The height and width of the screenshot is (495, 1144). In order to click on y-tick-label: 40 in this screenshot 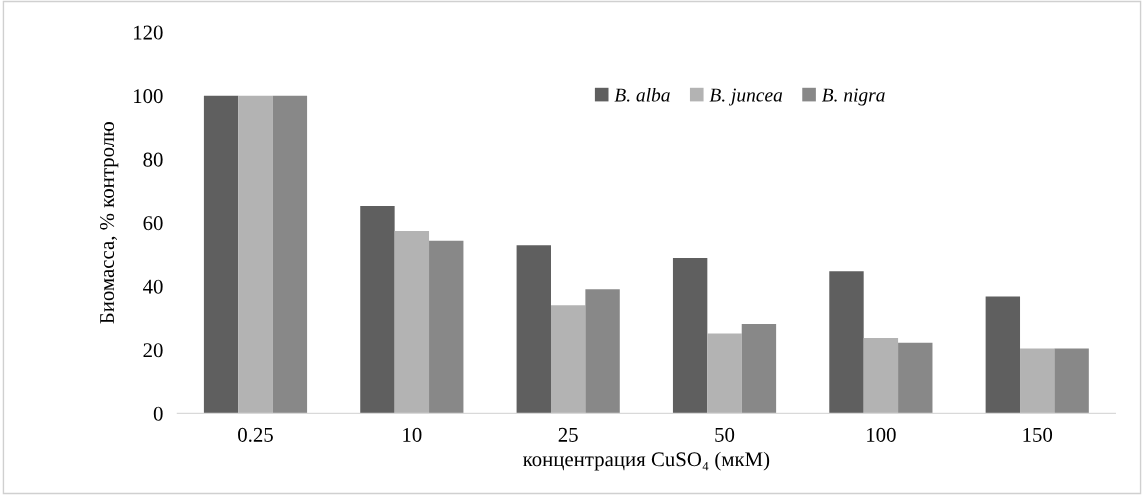, I will do `click(153, 286)`.